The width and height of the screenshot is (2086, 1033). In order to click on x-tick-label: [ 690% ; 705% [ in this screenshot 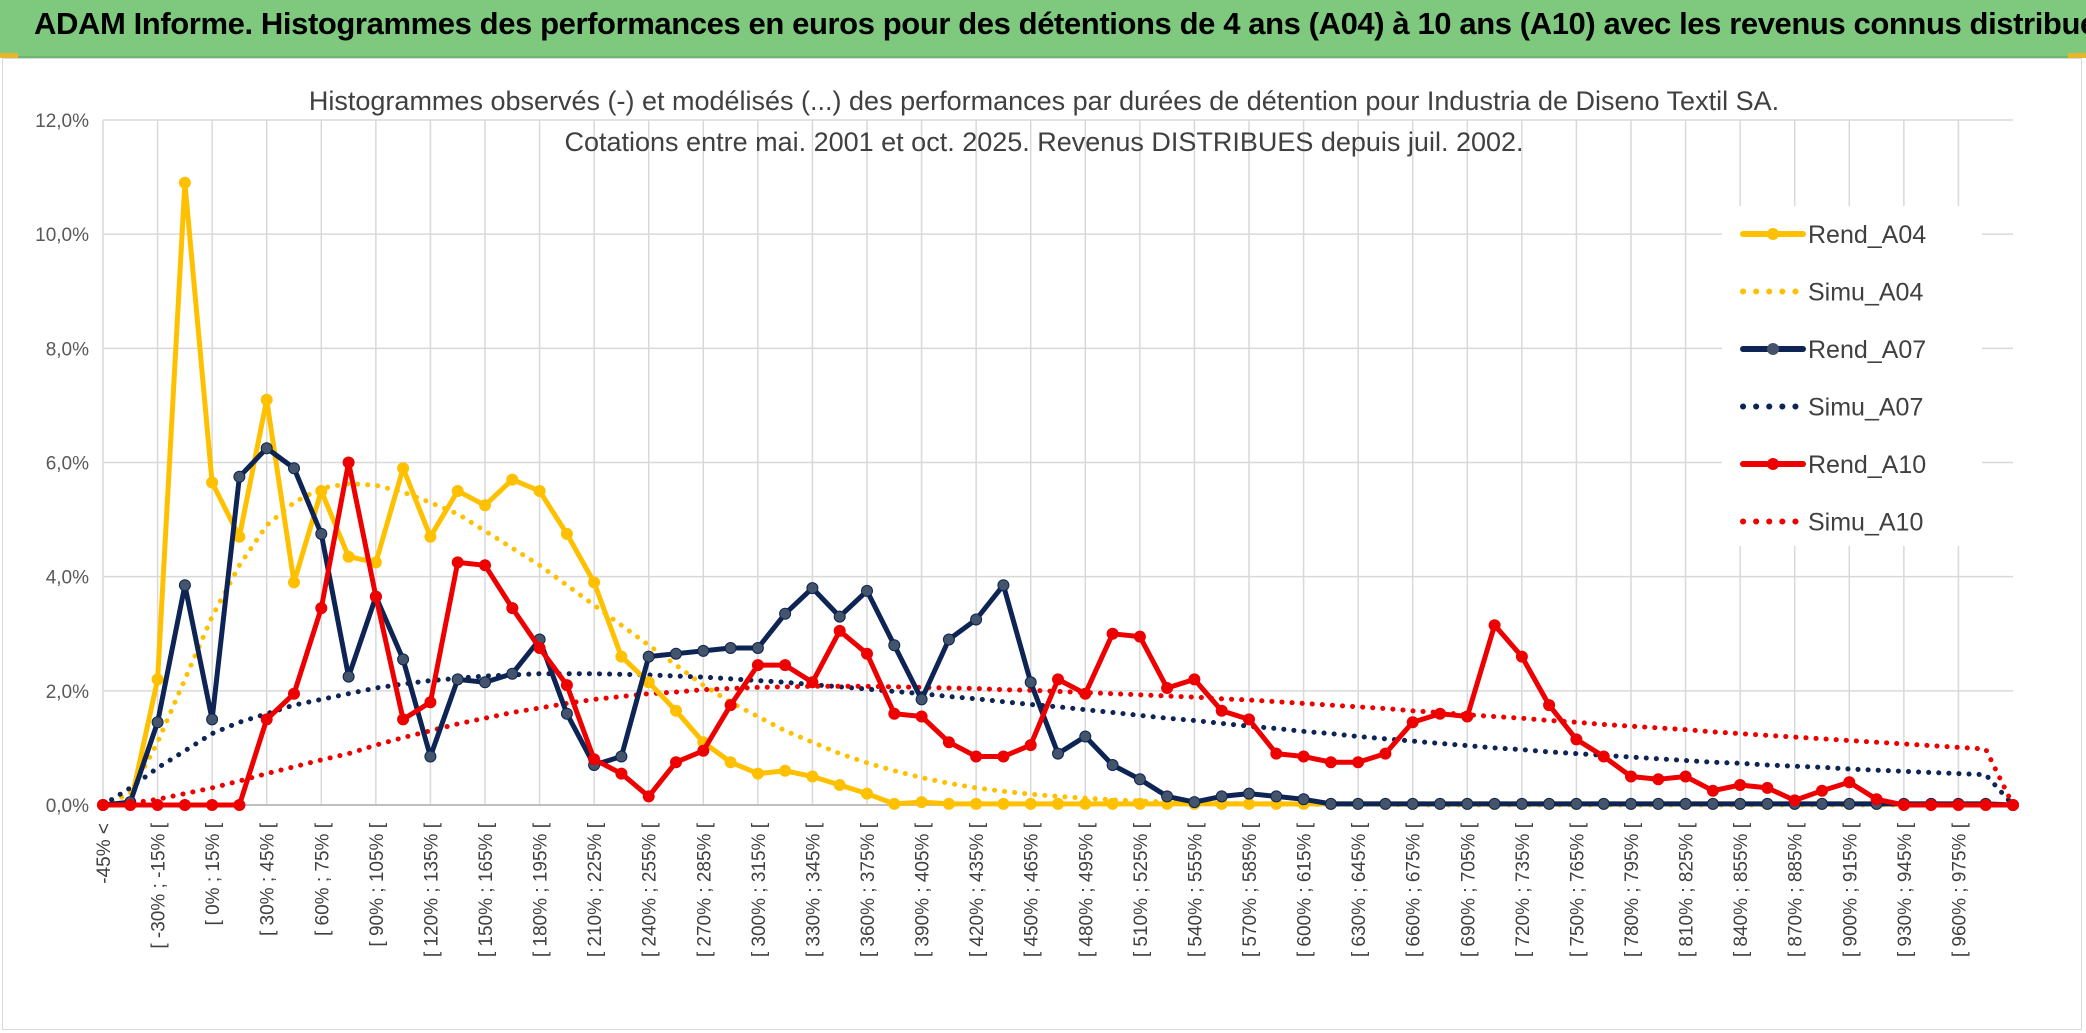, I will do `click(1468, 889)`.